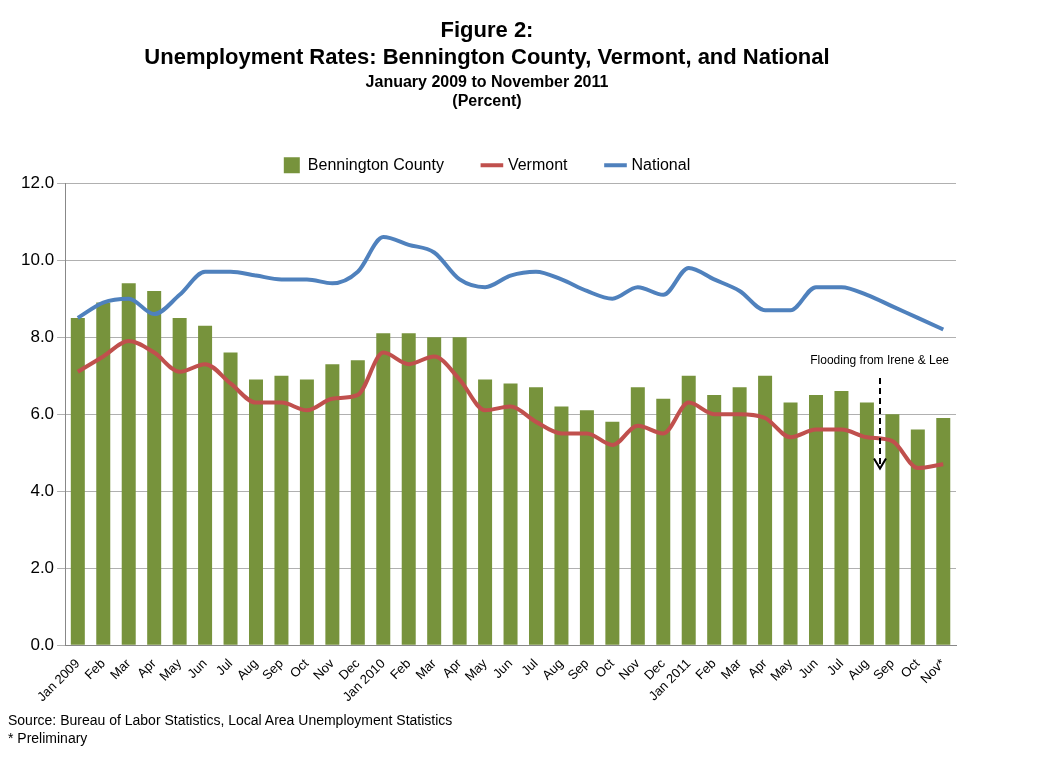  What do you see at coordinates (879, 360) in the screenshot?
I see `annotation: Flooding from Irene & Lee` at bounding box center [879, 360].